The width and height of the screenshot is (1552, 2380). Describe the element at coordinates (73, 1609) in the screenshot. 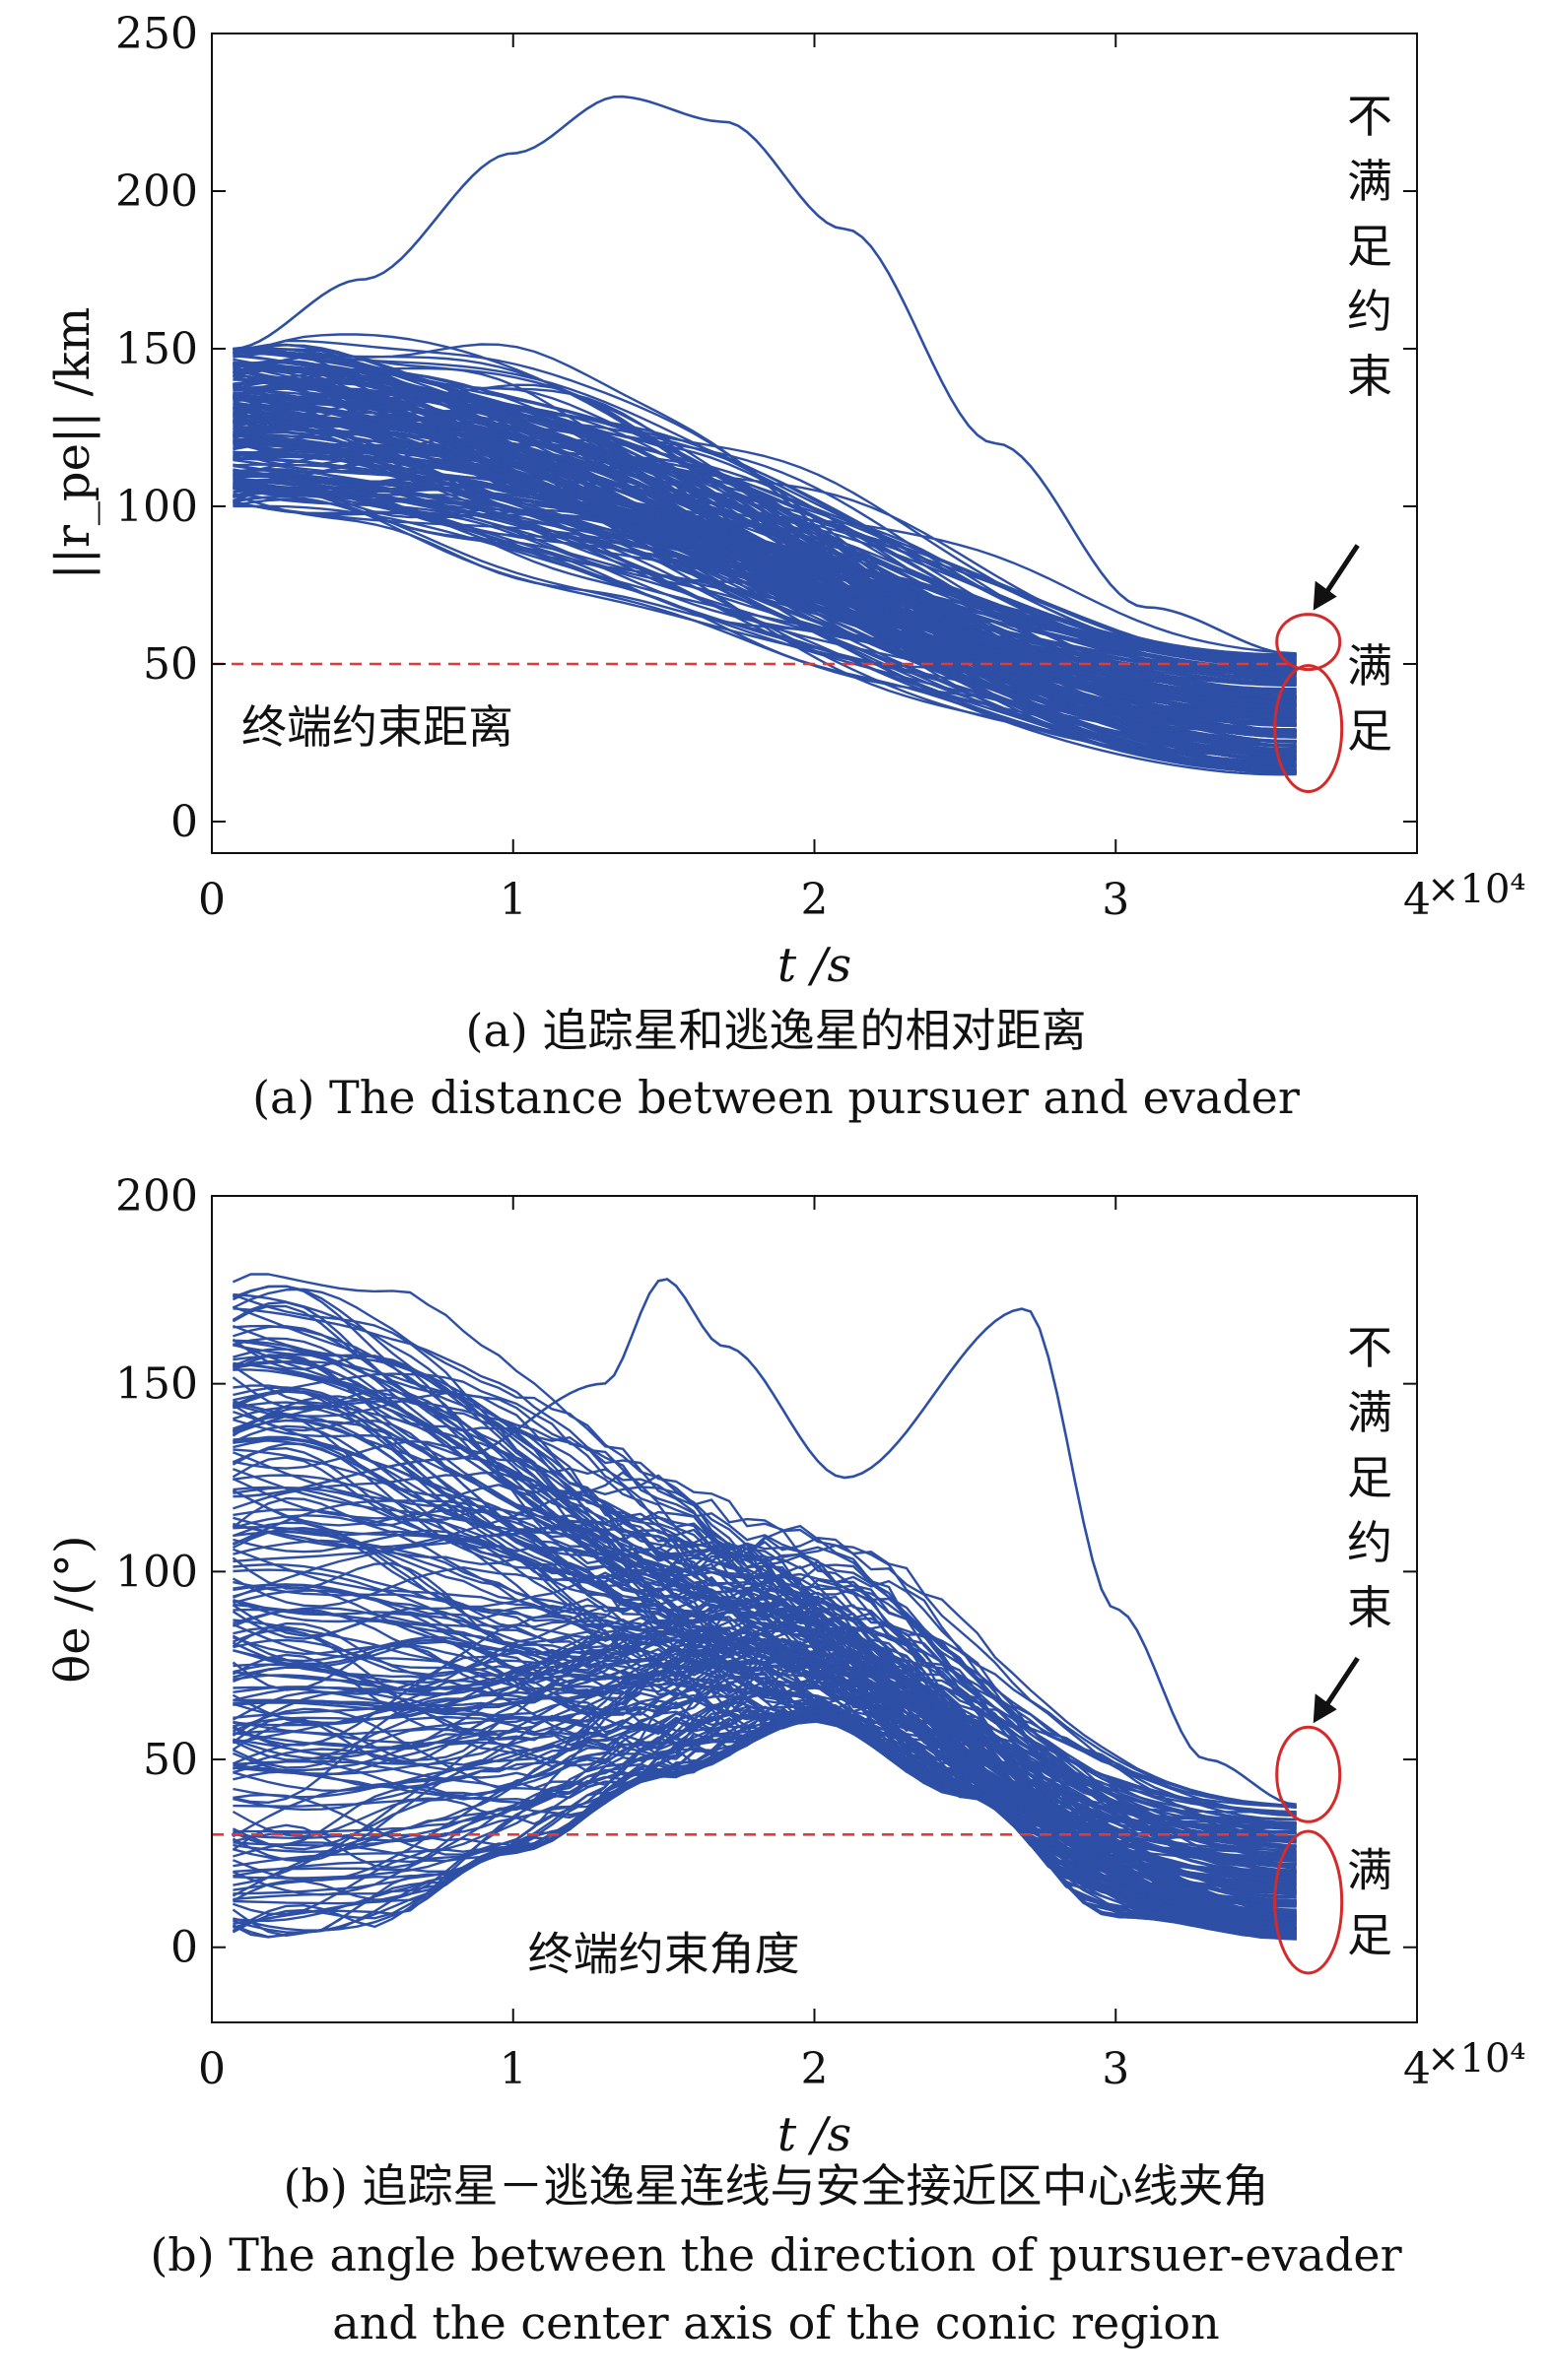

I see `y-axis-label: θe /(°)` at that location.